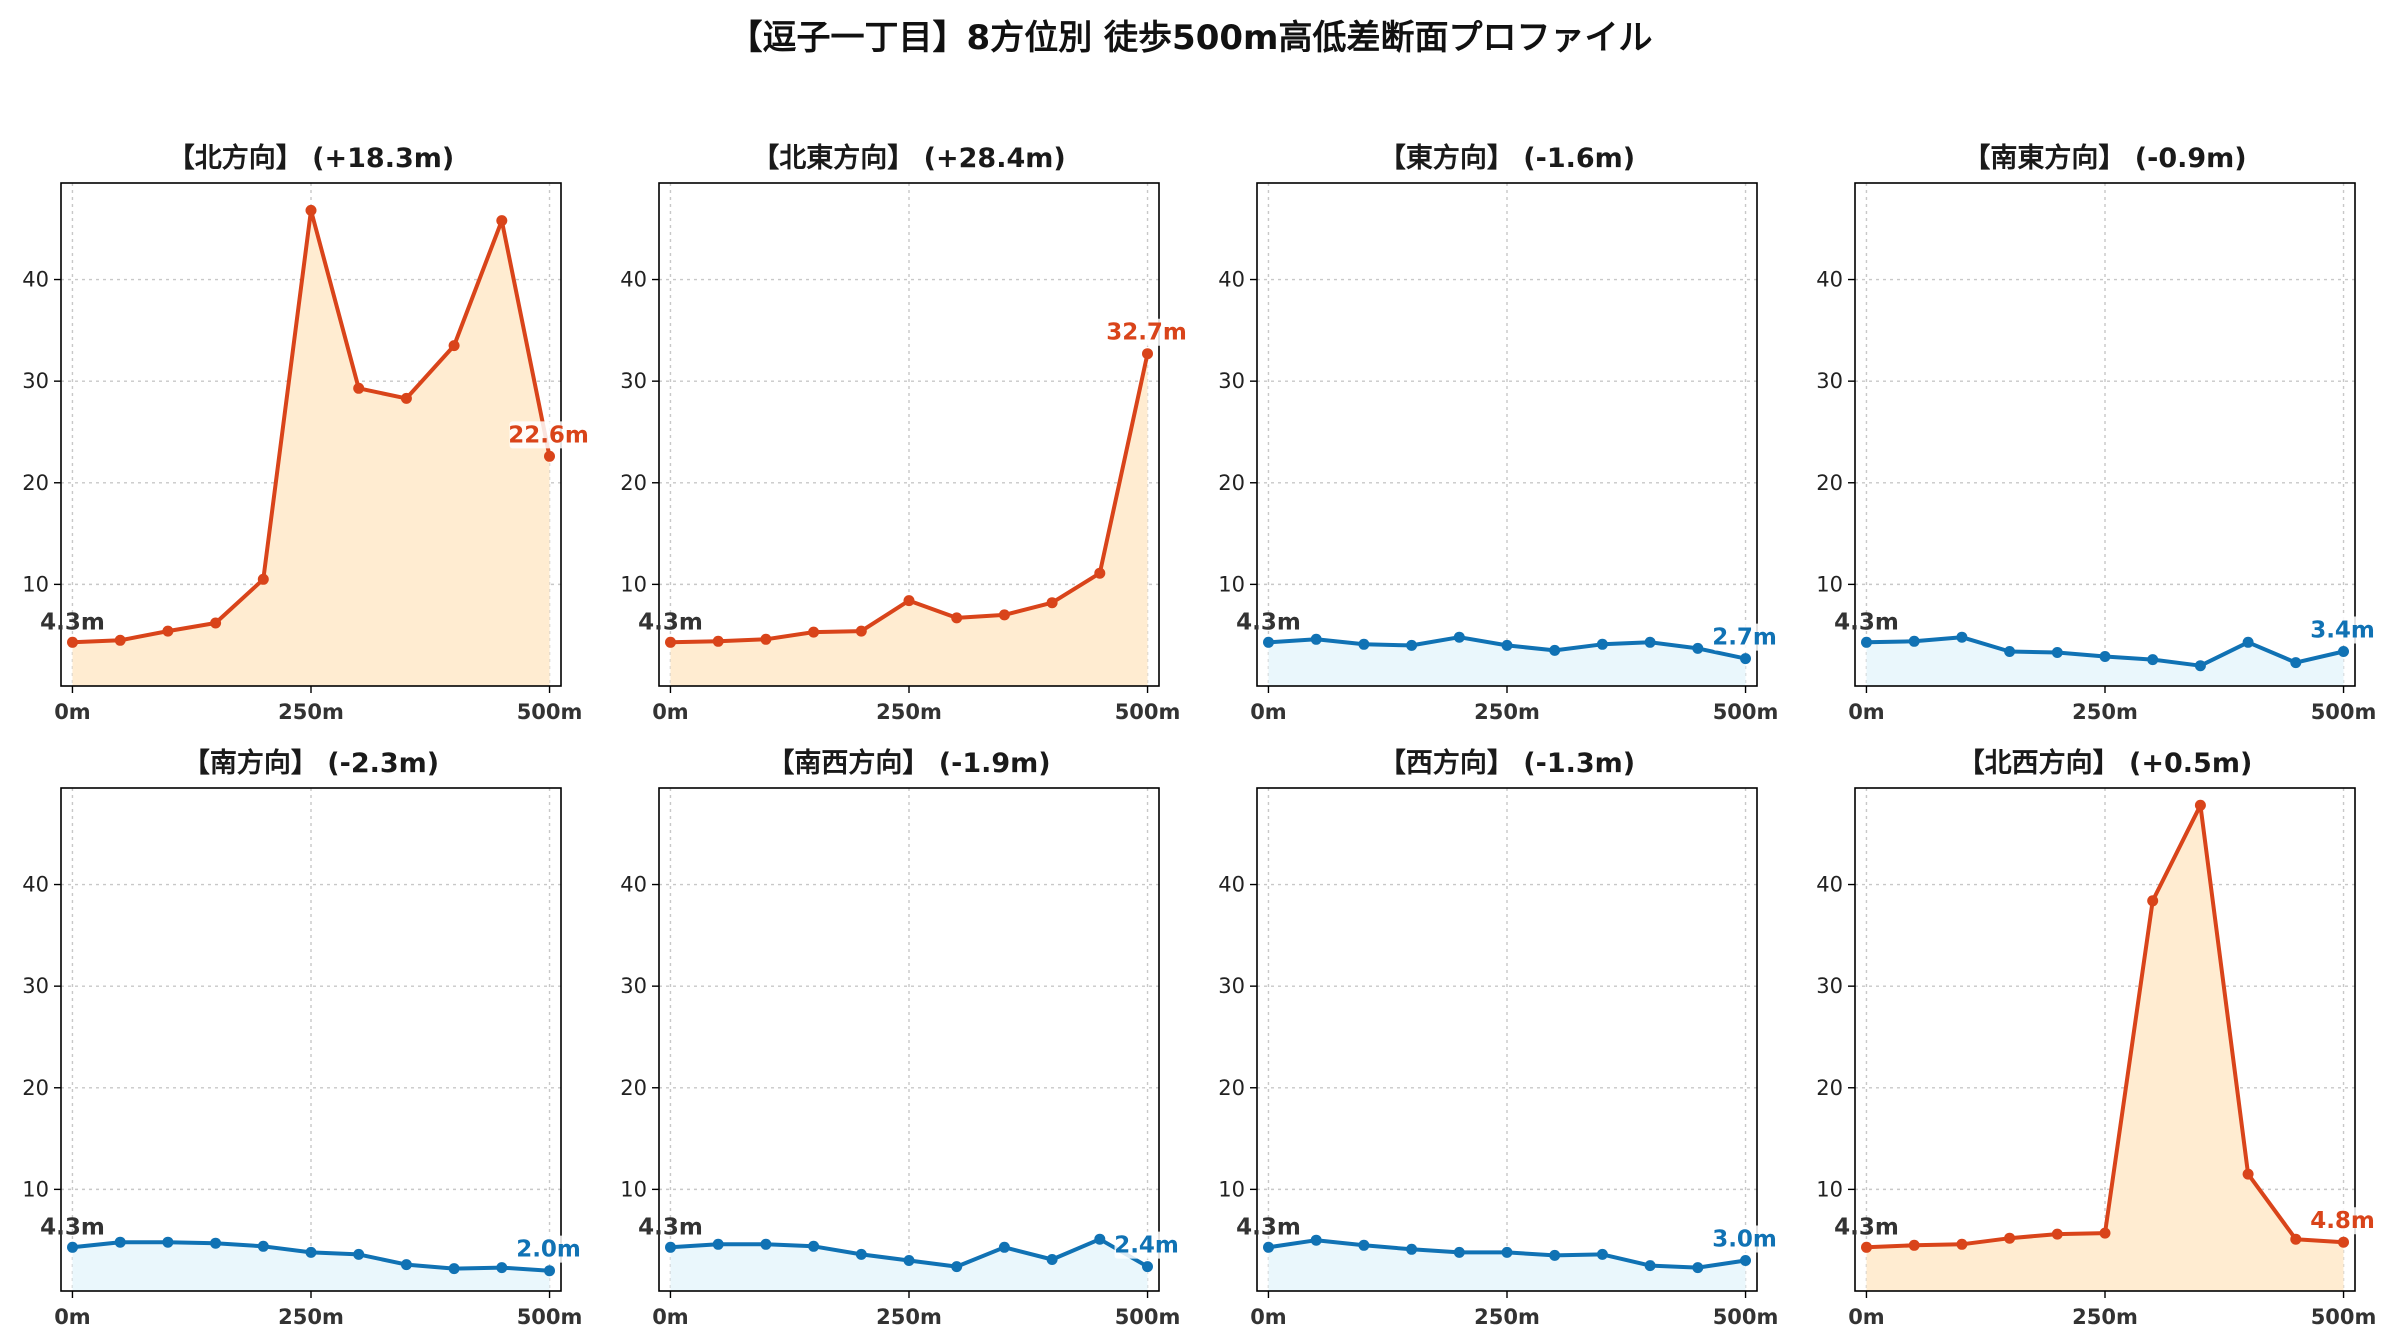 The width and height of the screenshot is (2381, 1340). Describe the element at coordinates (2342, 630) in the screenshot. I see `end-label: 3.4m` at that location.